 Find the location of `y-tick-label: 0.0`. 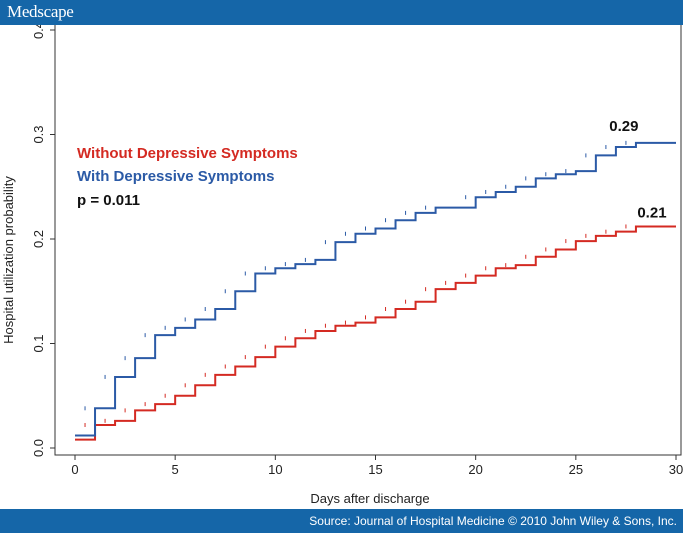

y-tick-label: 0.0 is located at coordinates (38, 448).